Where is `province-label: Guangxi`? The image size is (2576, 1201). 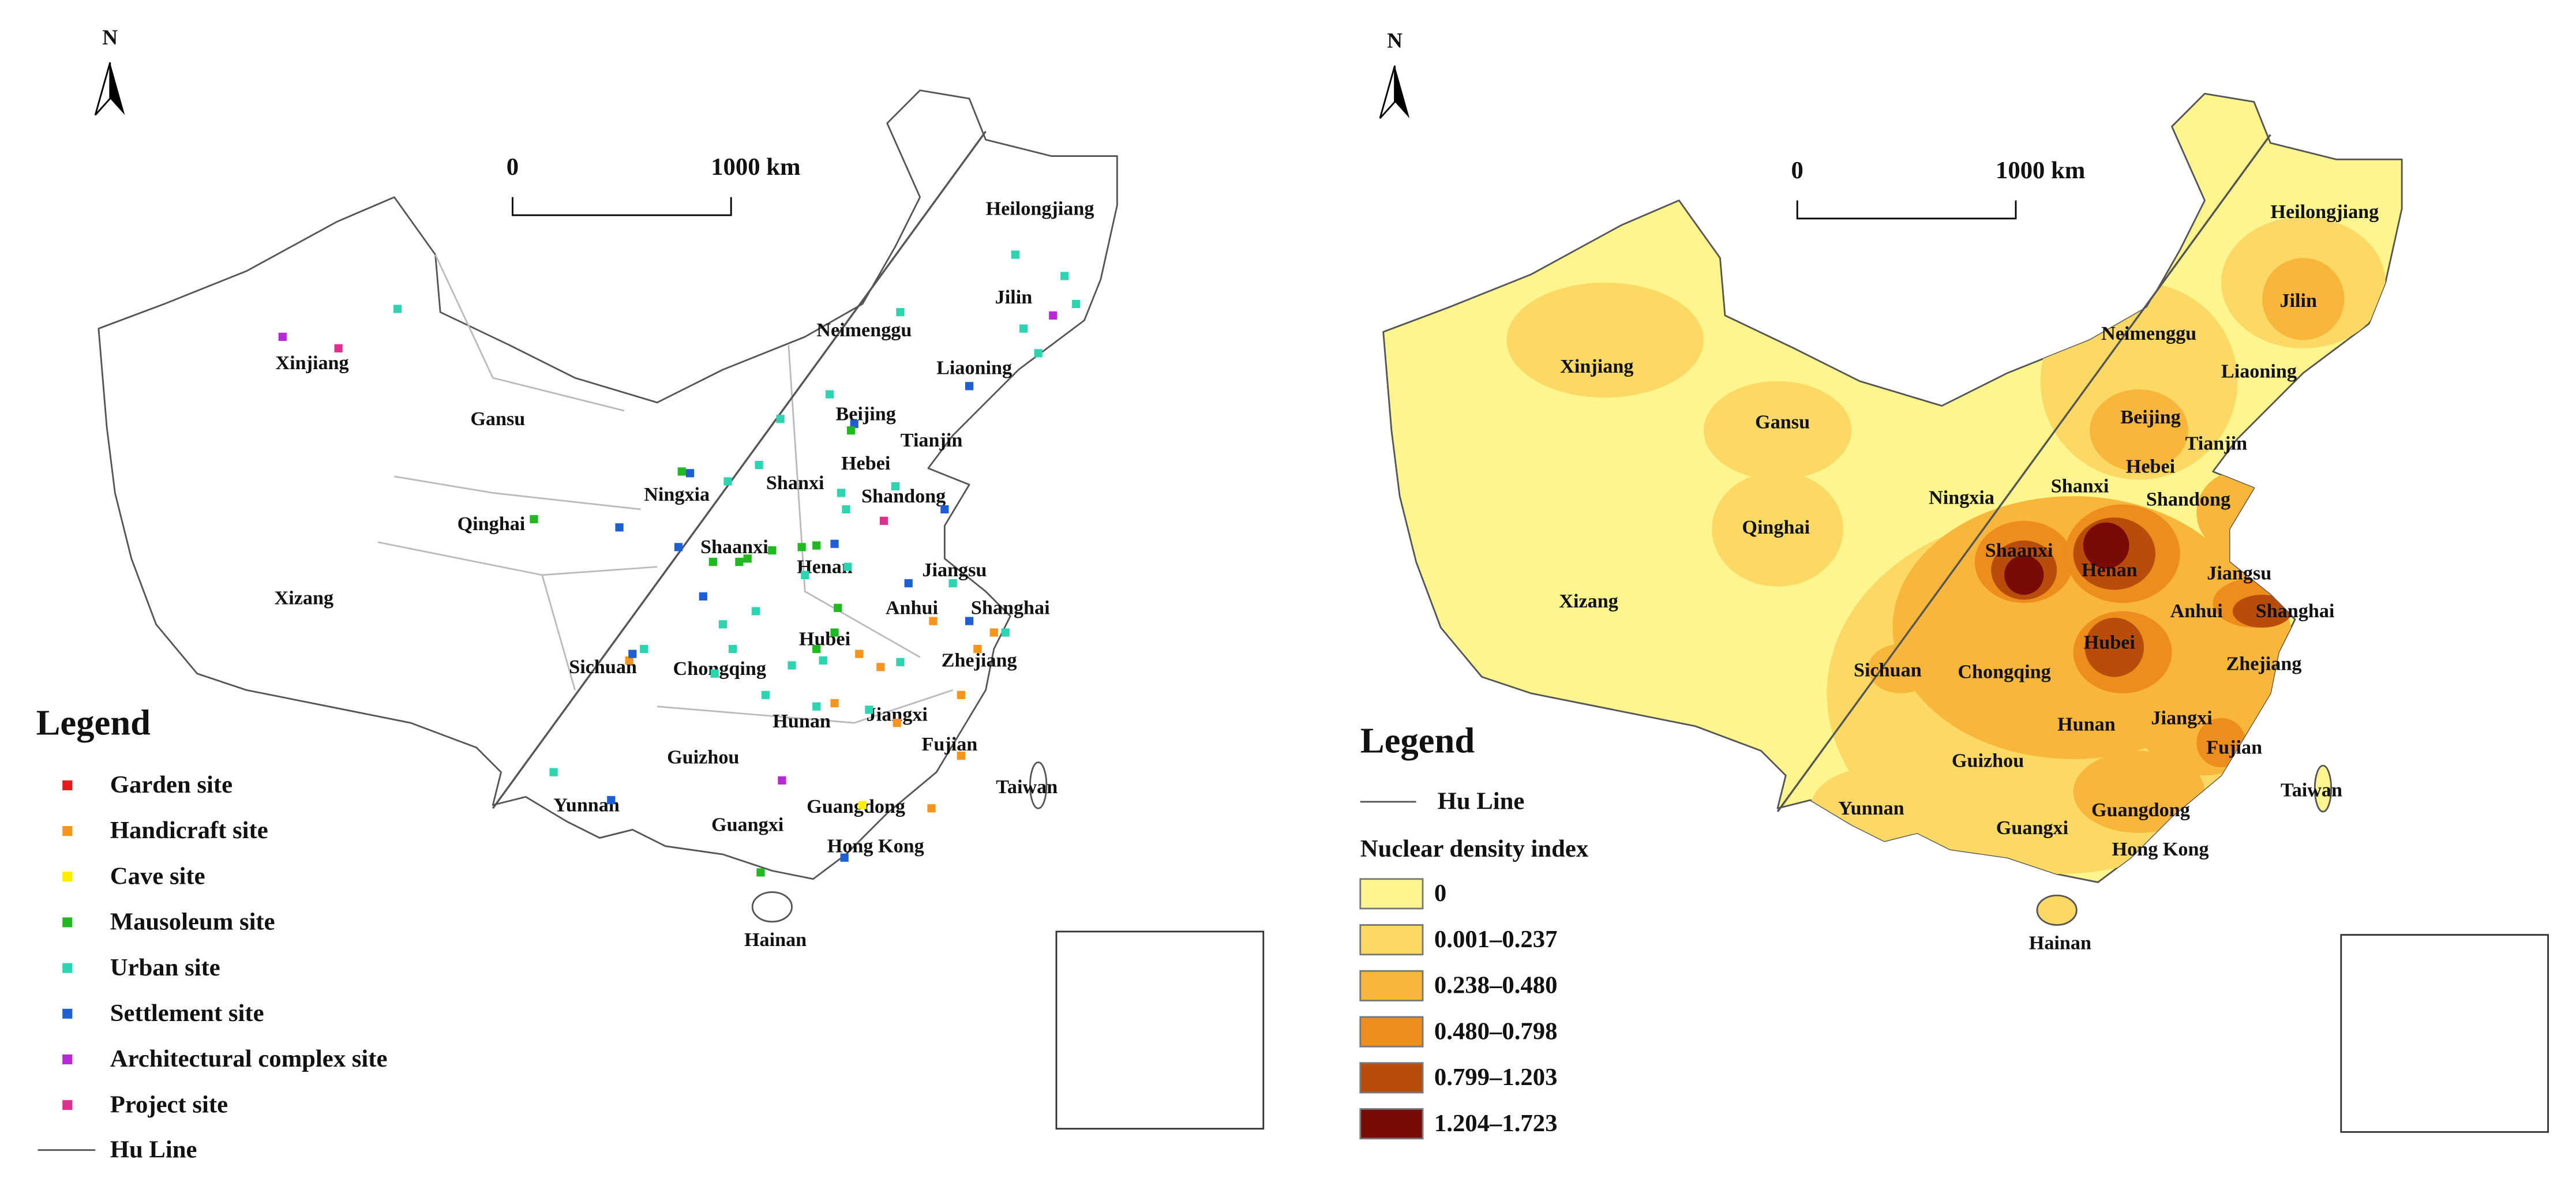 province-label: Guangxi is located at coordinates (747, 824).